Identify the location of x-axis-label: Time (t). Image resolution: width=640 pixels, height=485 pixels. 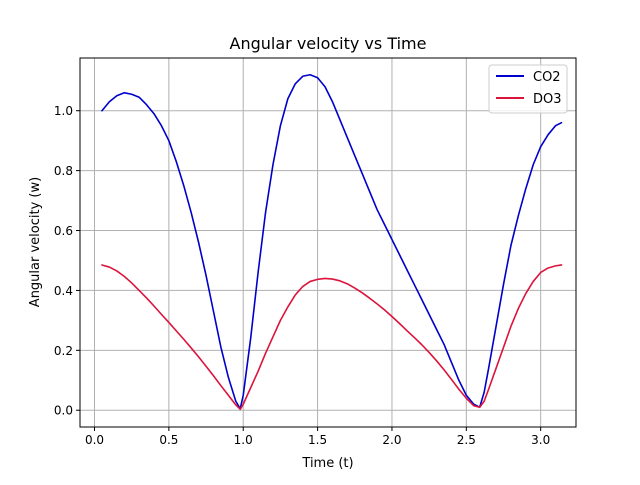
(327, 463).